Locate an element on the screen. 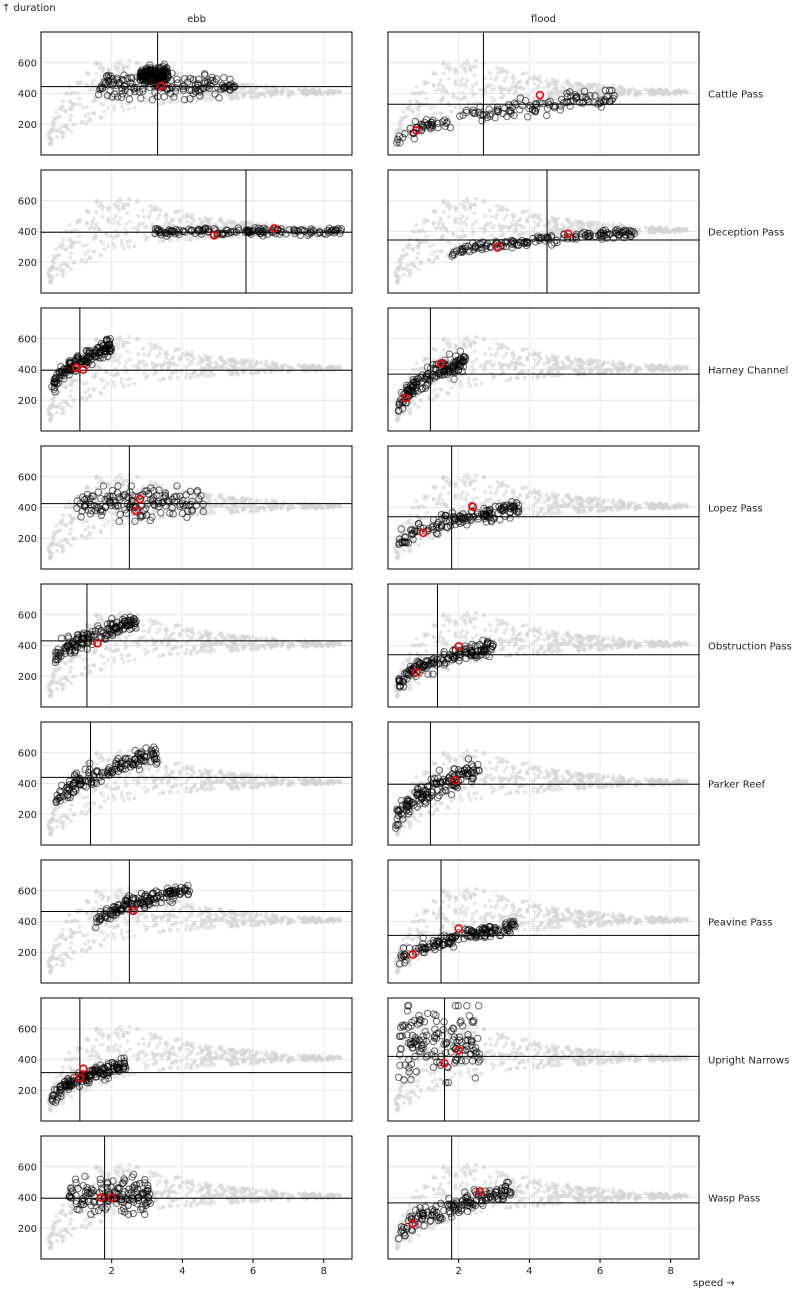  column-header-ebb: ebb is located at coordinates (196, 19).